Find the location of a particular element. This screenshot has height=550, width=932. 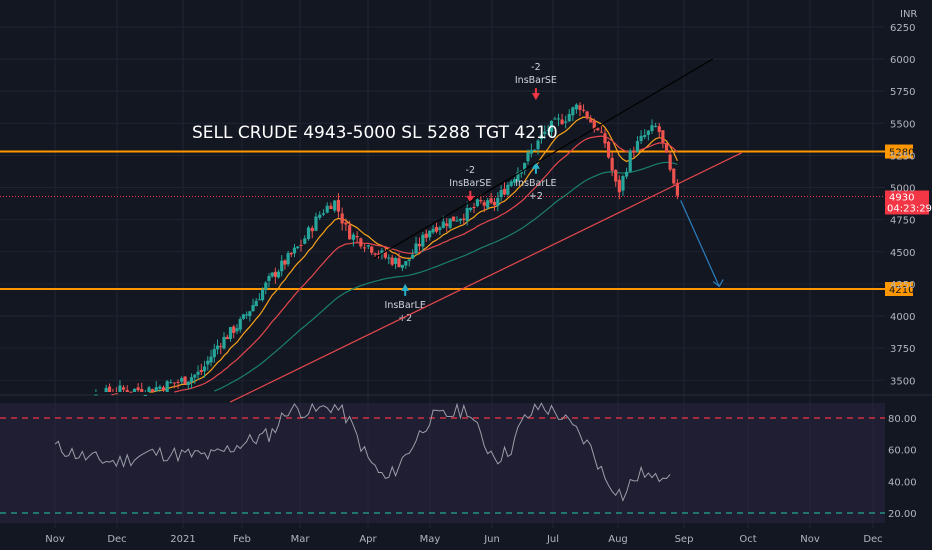

time-tick-label: Dec is located at coordinates (116, 539).